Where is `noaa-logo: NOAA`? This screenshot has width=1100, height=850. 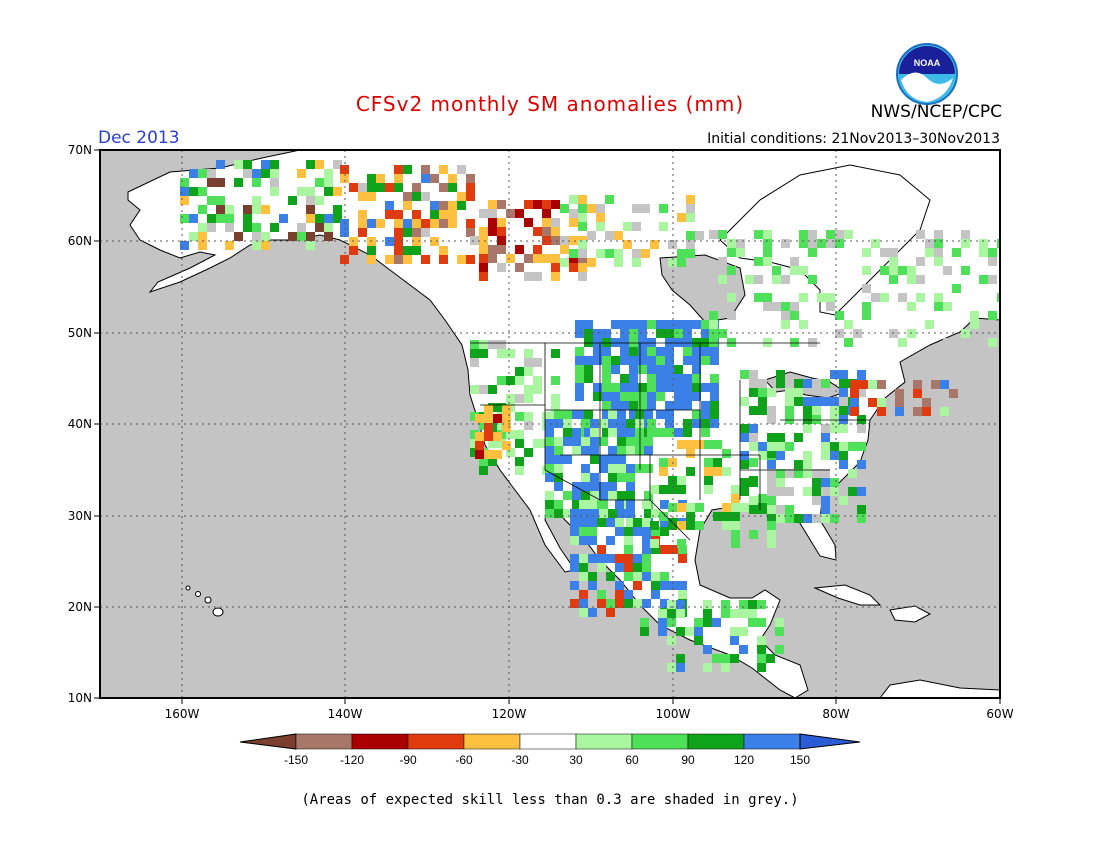 noaa-logo: NOAA is located at coordinates (927, 74).